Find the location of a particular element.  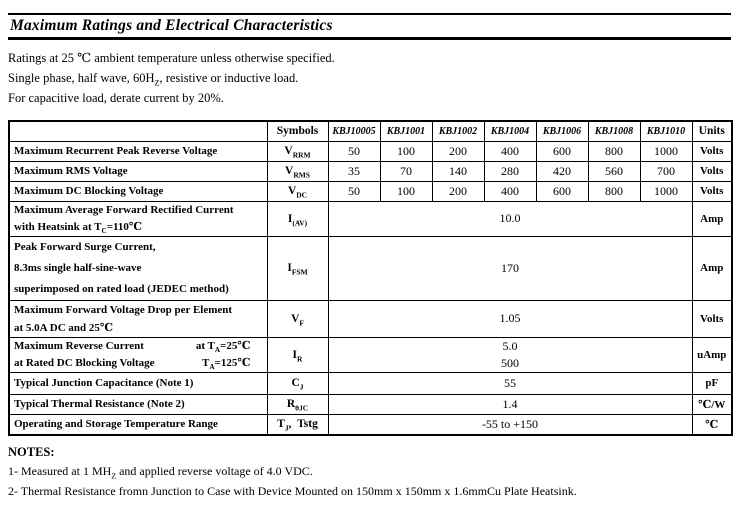

param-line: with Heatsink at TC=110℃ is located at coordinates (78, 227).